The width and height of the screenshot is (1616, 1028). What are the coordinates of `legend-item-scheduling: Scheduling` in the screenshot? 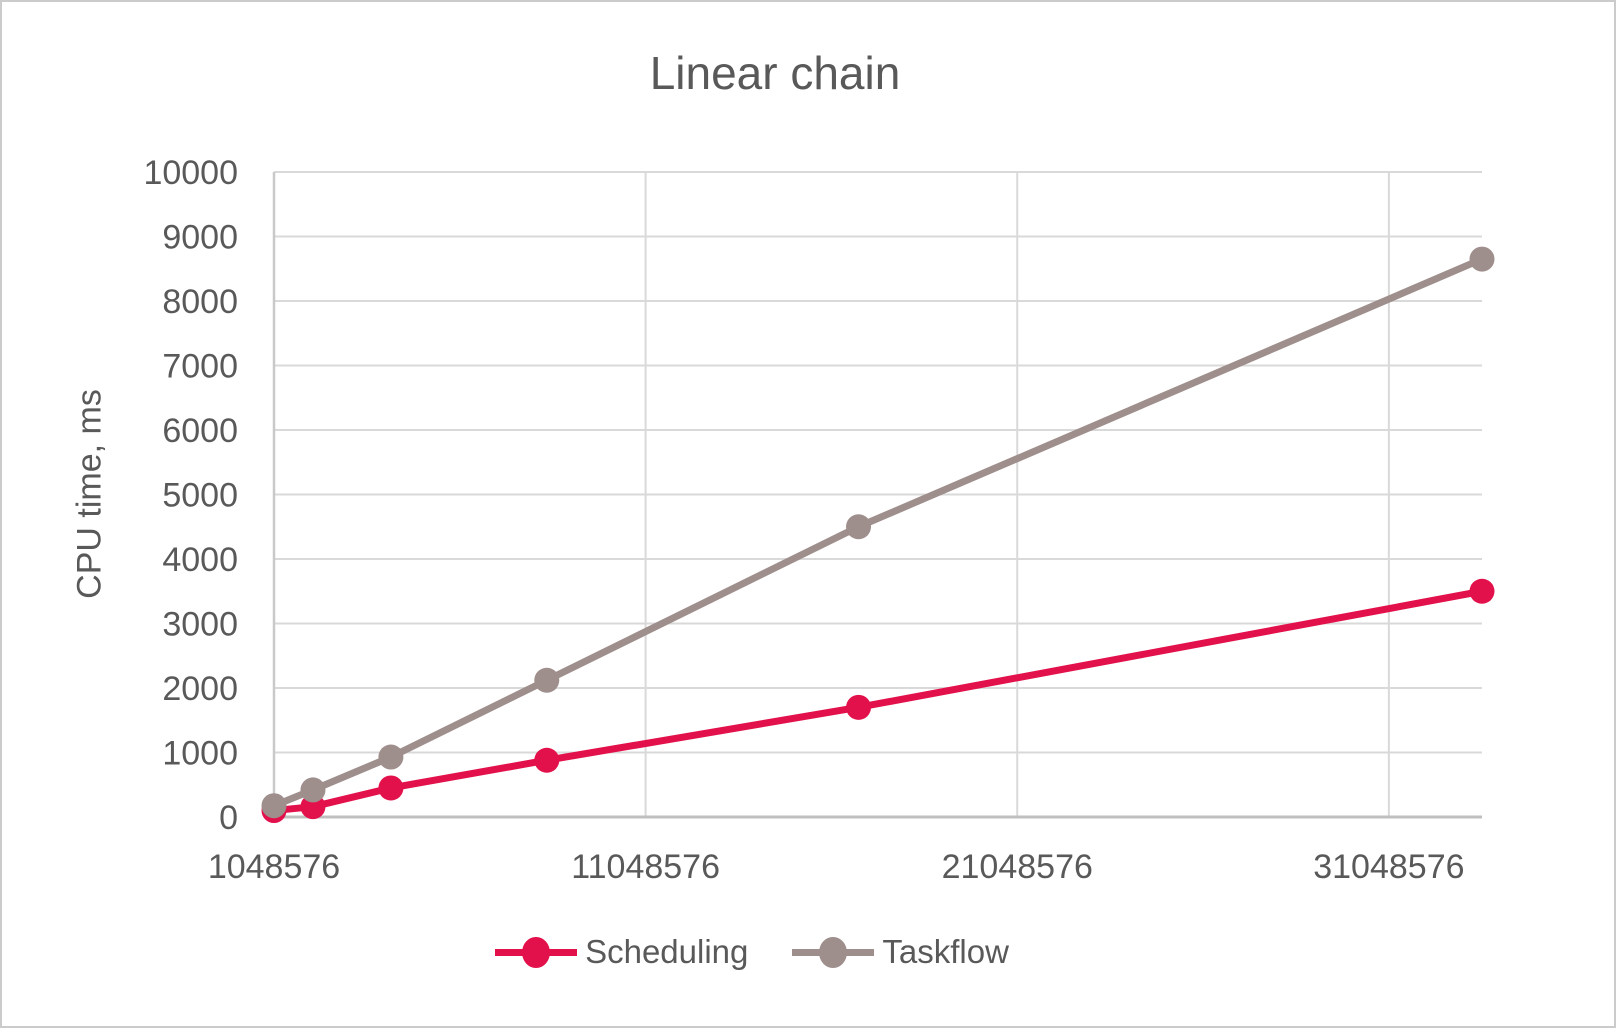 It's located at (621, 952).